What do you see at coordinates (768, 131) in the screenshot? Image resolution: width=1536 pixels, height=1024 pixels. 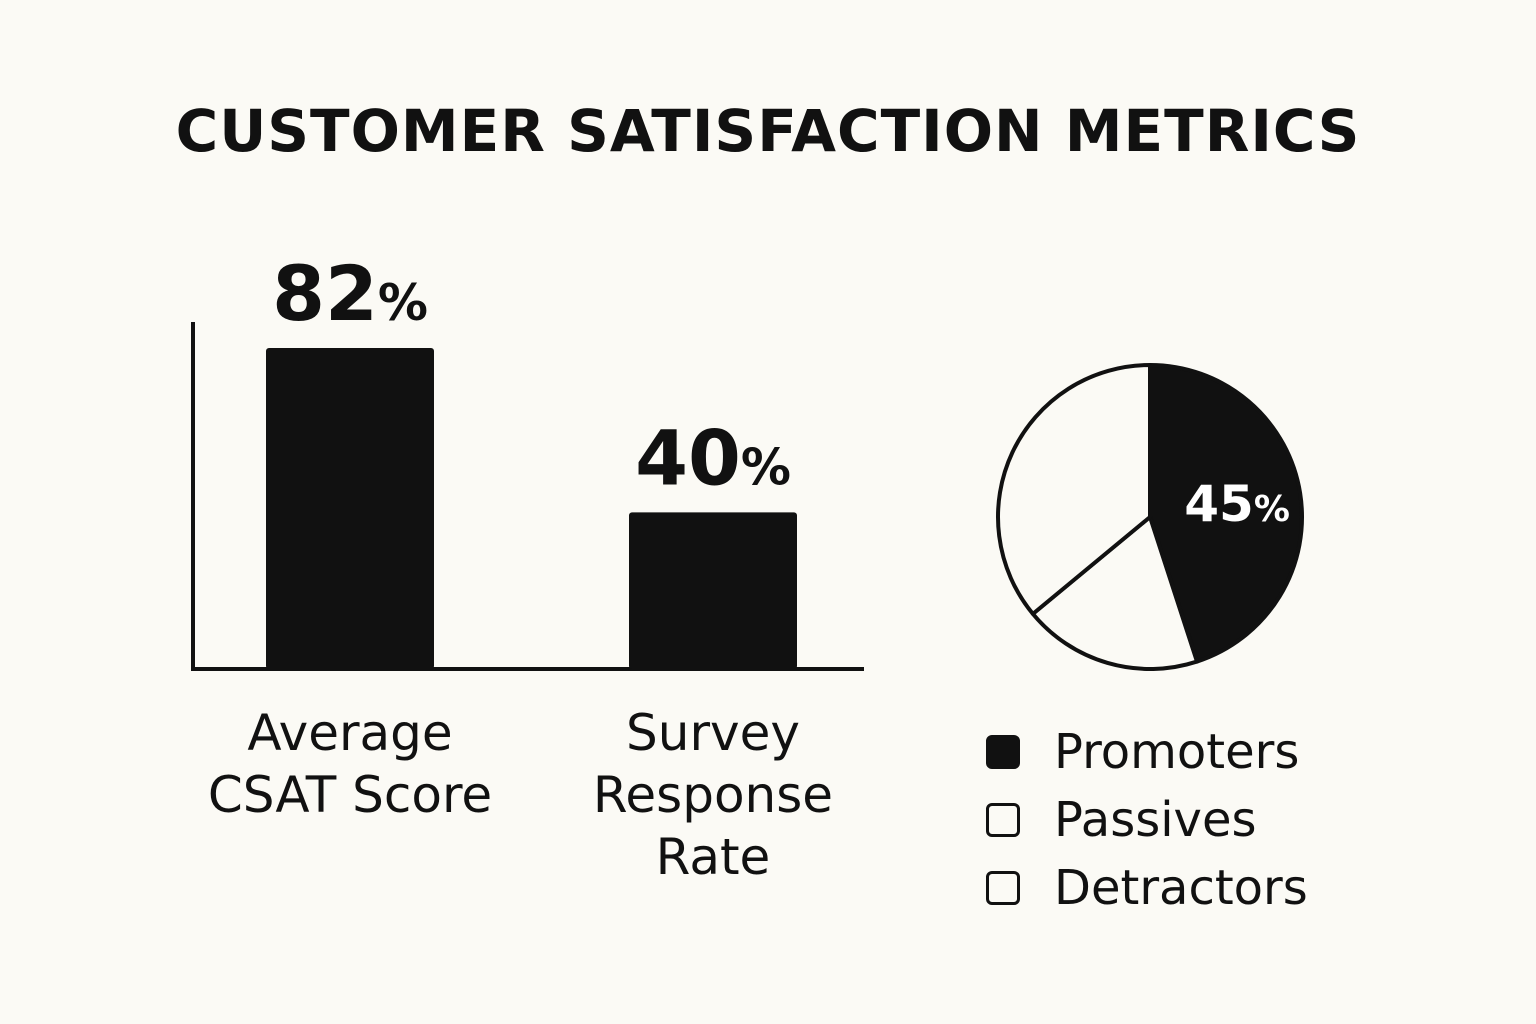 I see `chart-title: CUSTOMER SATISFACTION METRICS` at bounding box center [768, 131].